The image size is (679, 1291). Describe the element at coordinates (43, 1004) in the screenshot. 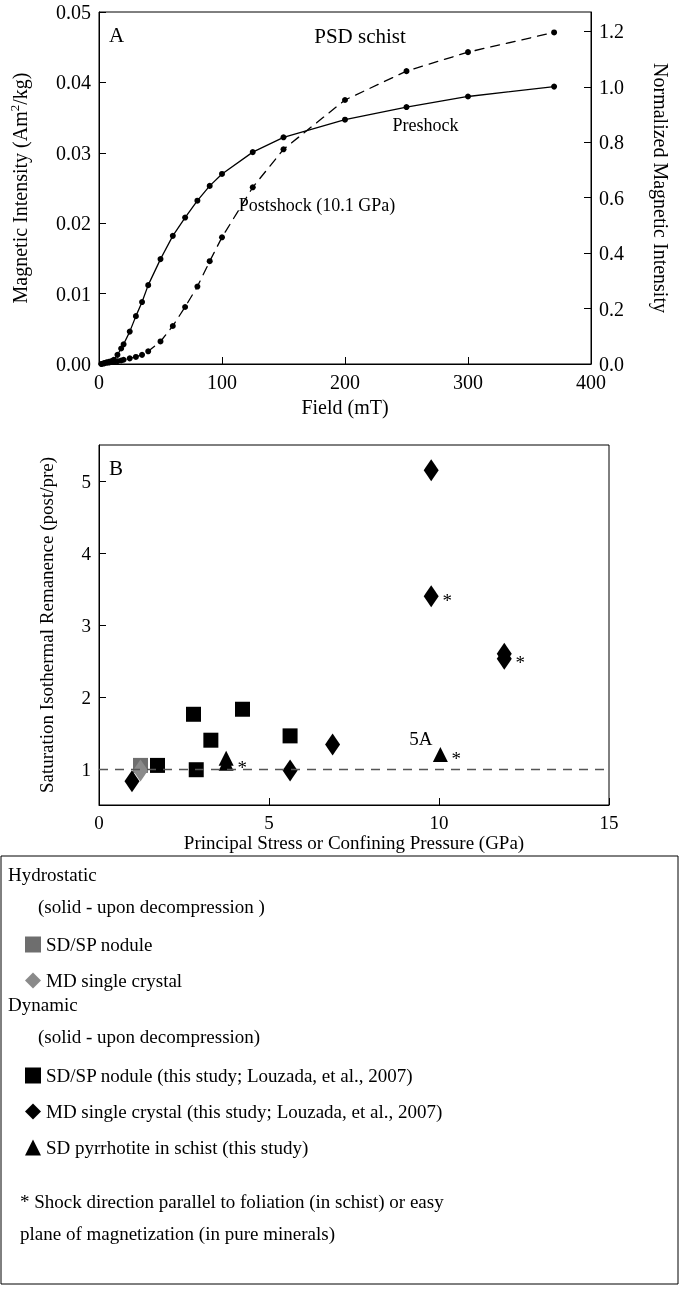

I see `text: Dynamic` at that location.